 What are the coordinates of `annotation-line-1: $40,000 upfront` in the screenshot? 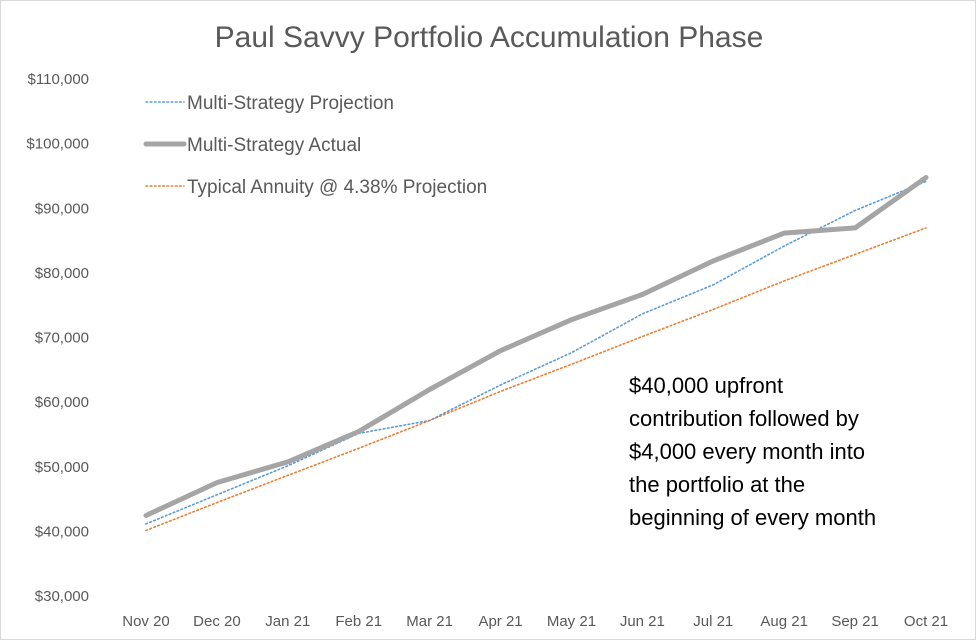 It's located at (706, 385).